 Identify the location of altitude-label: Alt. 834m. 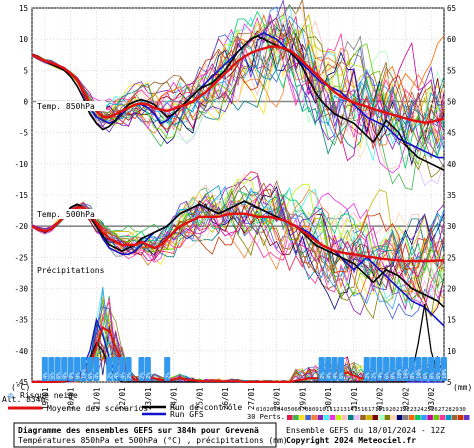
(24, 399).